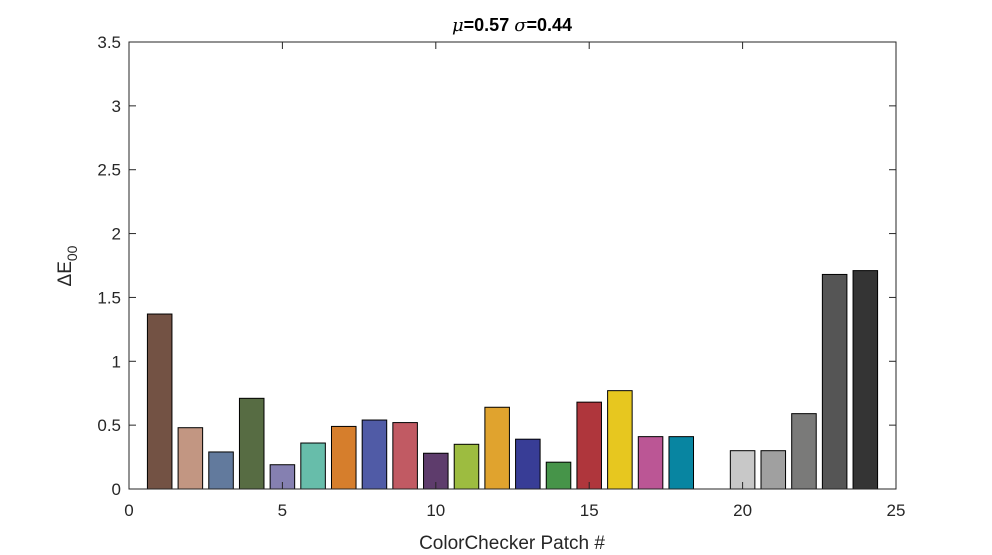  I want to click on x-tick-label: 25, so click(896, 510).